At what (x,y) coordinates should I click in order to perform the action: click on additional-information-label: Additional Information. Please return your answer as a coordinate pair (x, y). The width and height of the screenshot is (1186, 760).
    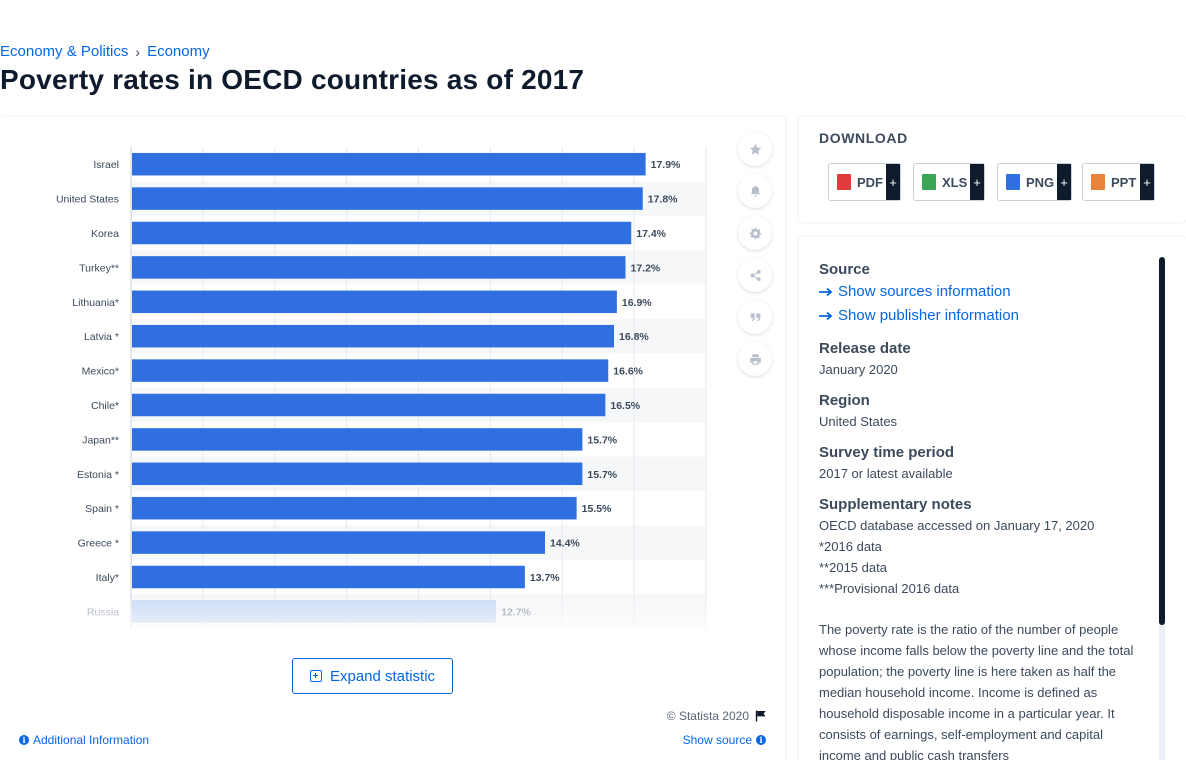
    Looking at the image, I should click on (91, 740).